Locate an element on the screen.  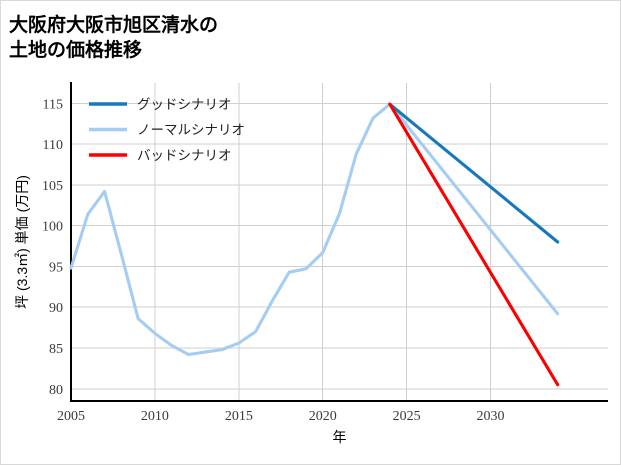
legend-label: バッドシナリオ is located at coordinates (184, 155).